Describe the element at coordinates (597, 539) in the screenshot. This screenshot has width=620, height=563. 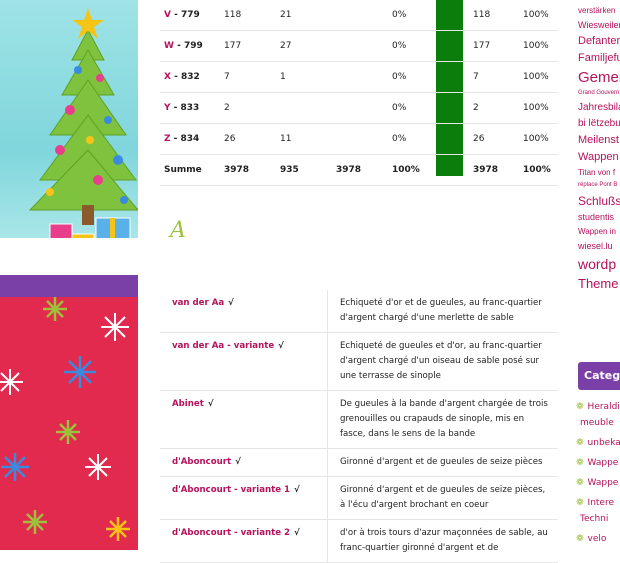
I see `category-label: velo` at that location.